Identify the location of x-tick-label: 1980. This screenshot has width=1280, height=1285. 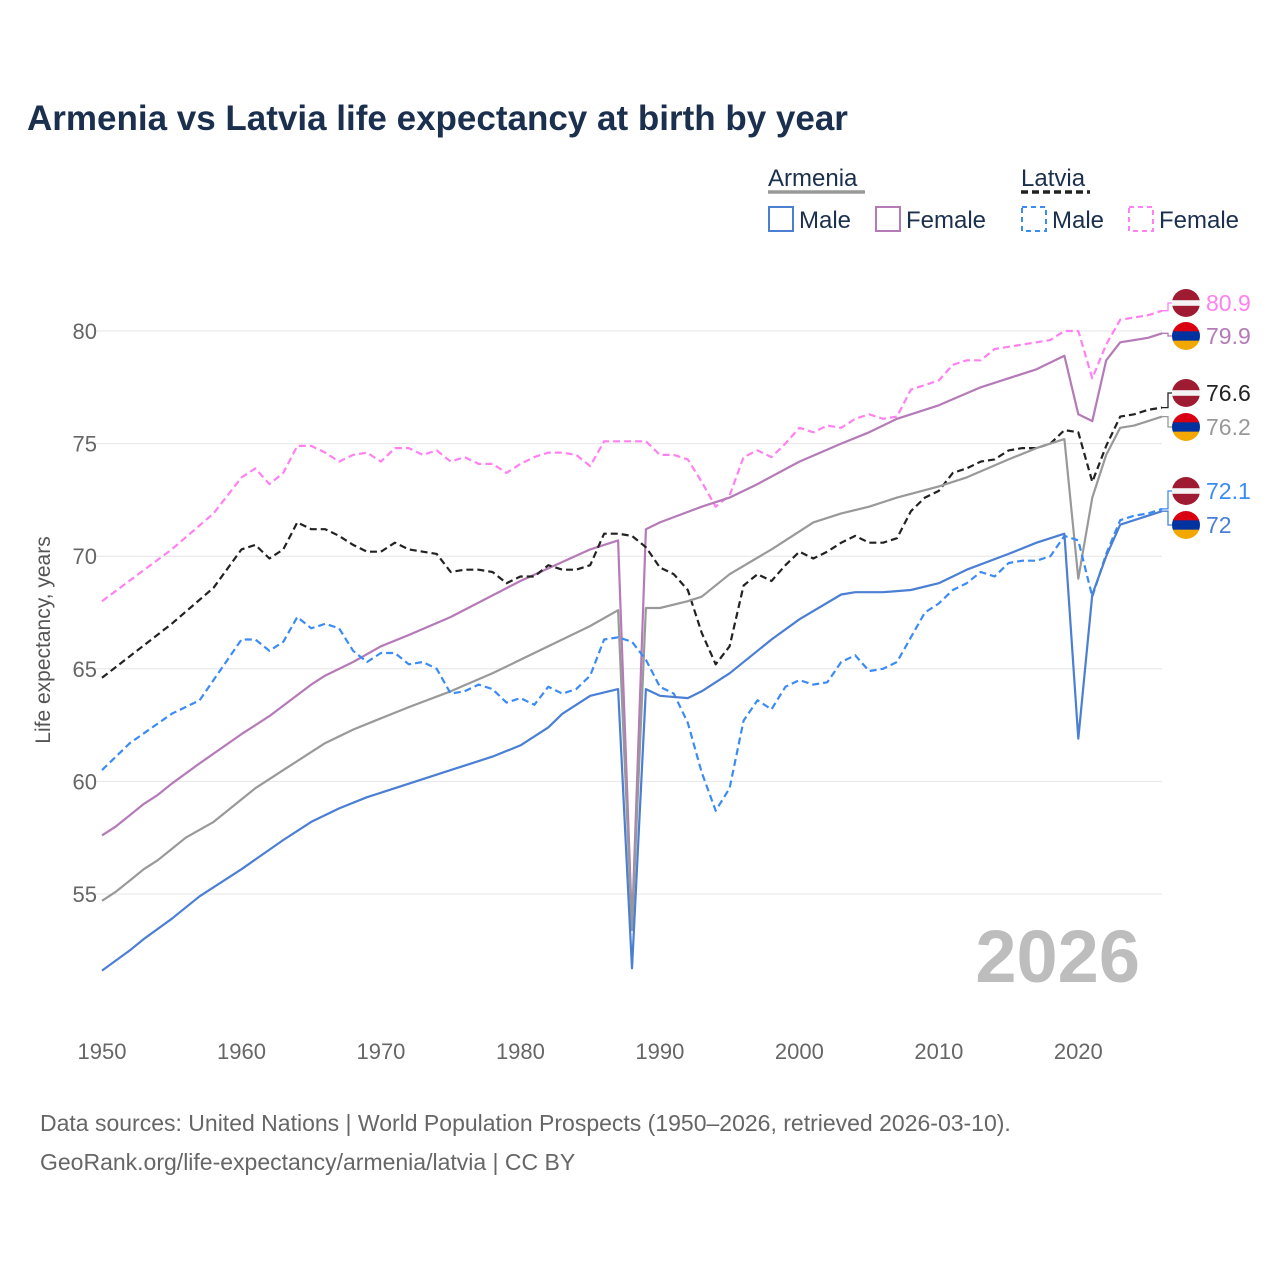
(520, 1051).